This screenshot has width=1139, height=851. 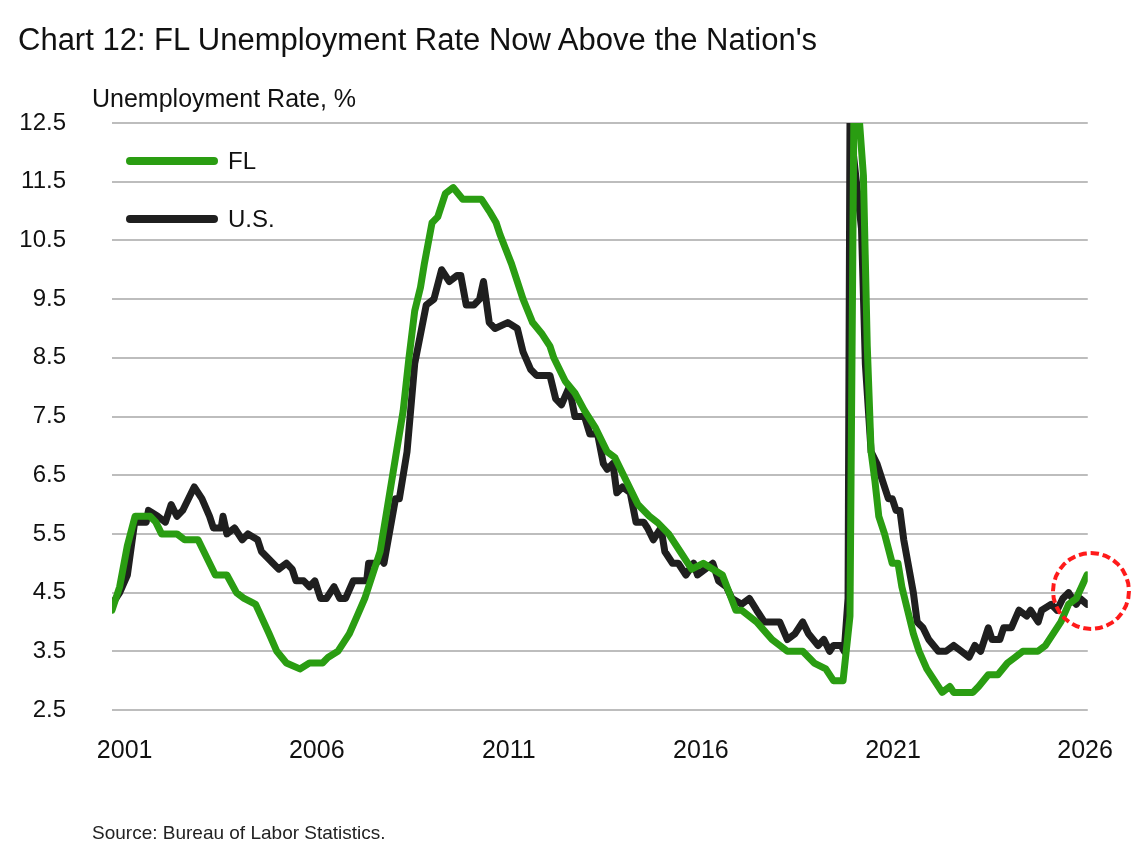 I want to click on legend-label: U.S., so click(x=251, y=219).